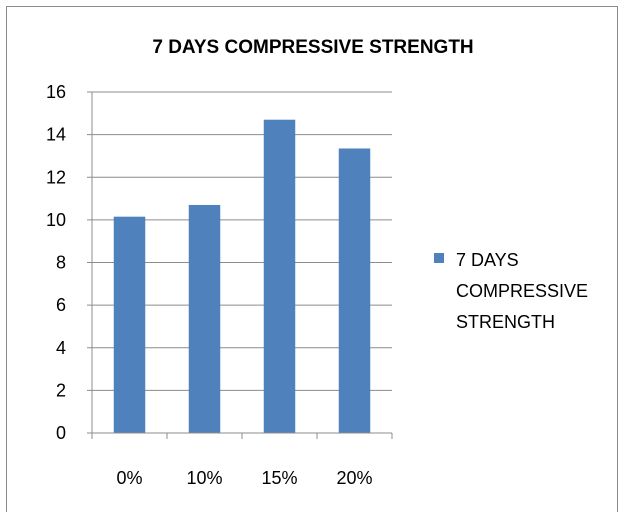 This screenshot has height=514, width=626. What do you see at coordinates (56, 135) in the screenshot?
I see `y-tick-label: 14` at bounding box center [56, 135].